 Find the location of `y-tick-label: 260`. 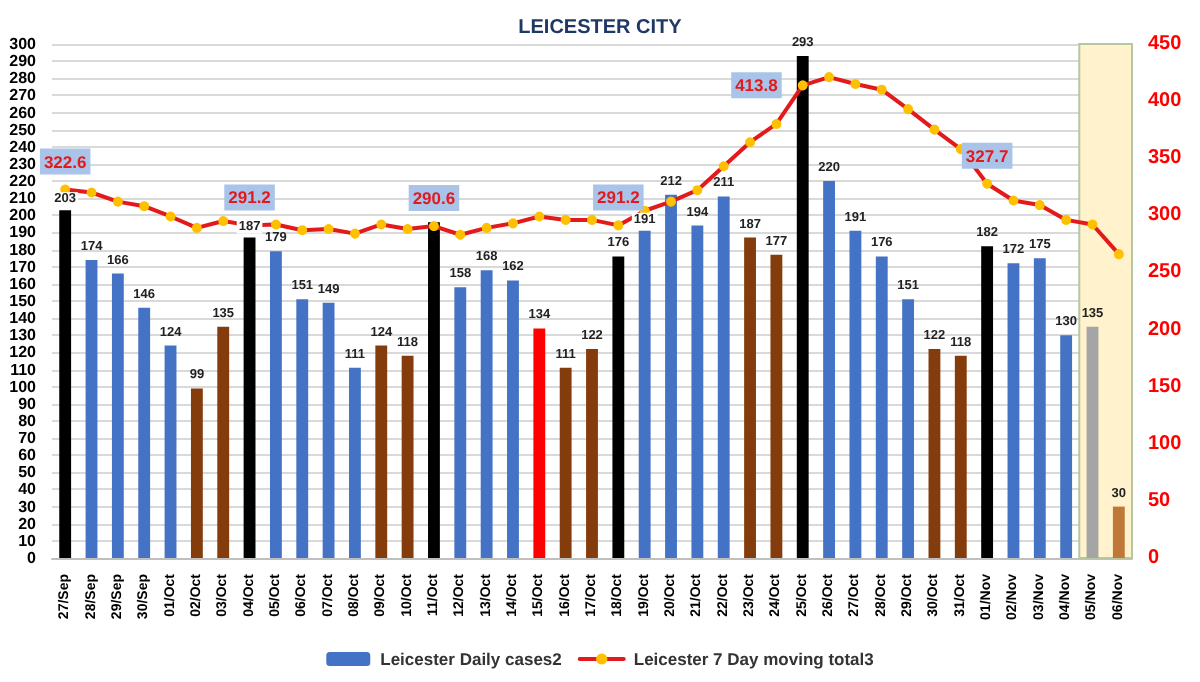

y-tick-label: 260 is located at coordinates (23, 112).